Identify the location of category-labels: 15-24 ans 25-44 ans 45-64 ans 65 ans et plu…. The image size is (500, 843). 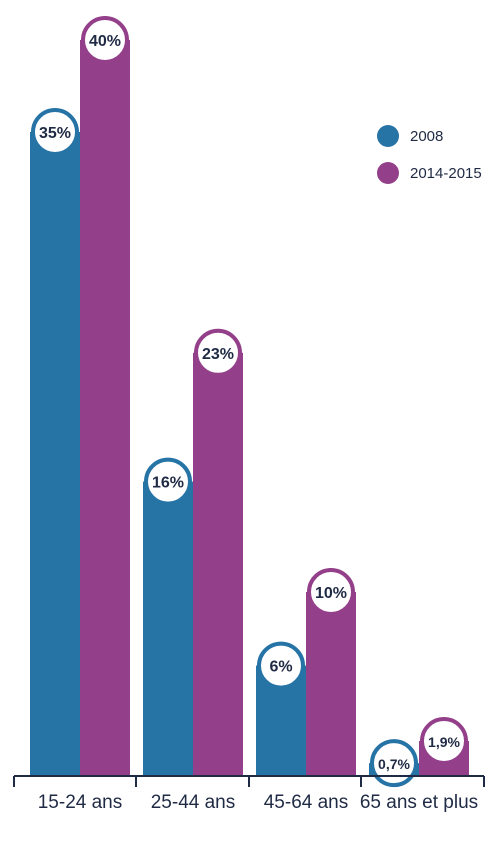
(258, 802).